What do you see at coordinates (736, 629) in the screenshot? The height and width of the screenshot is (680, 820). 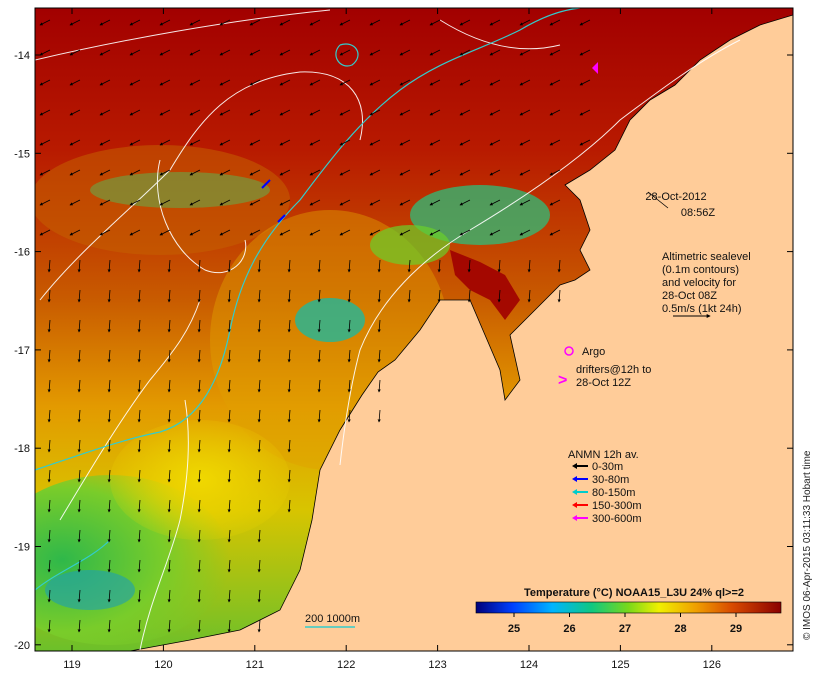 I see `colorbar-tick-label: 29` at bounding box center [736, 629].